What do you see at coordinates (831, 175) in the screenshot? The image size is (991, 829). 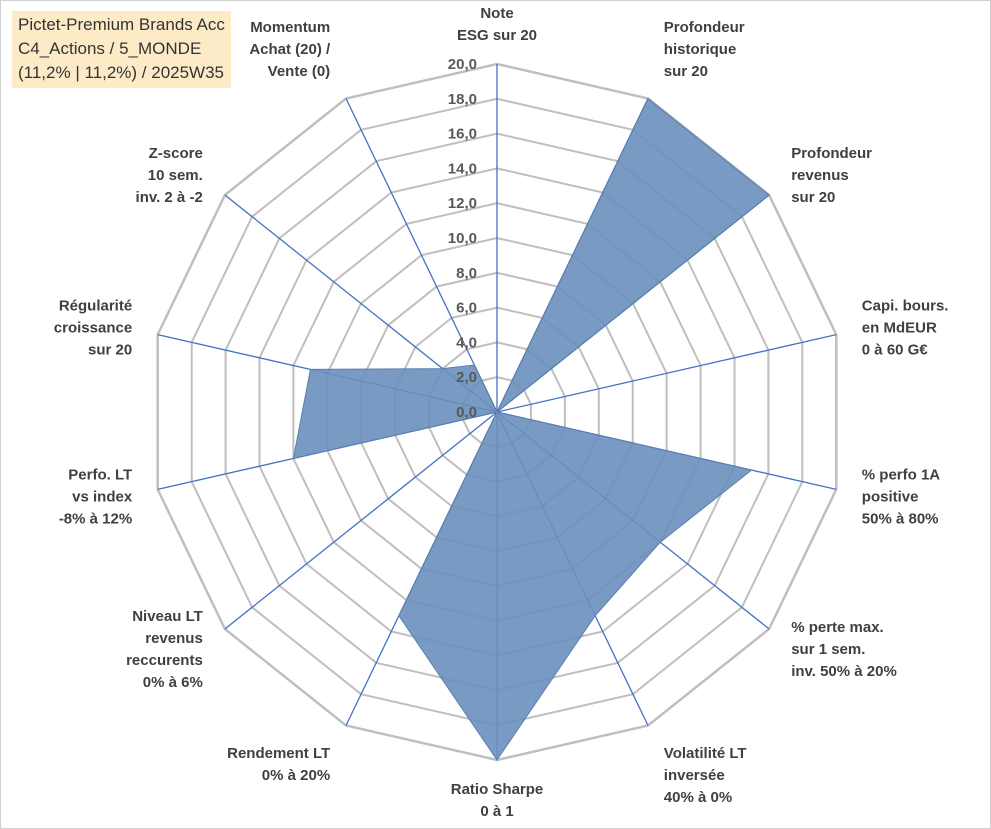 I see `category-label: Profondeur revenus sur 20` at bounding box center [831, 175].